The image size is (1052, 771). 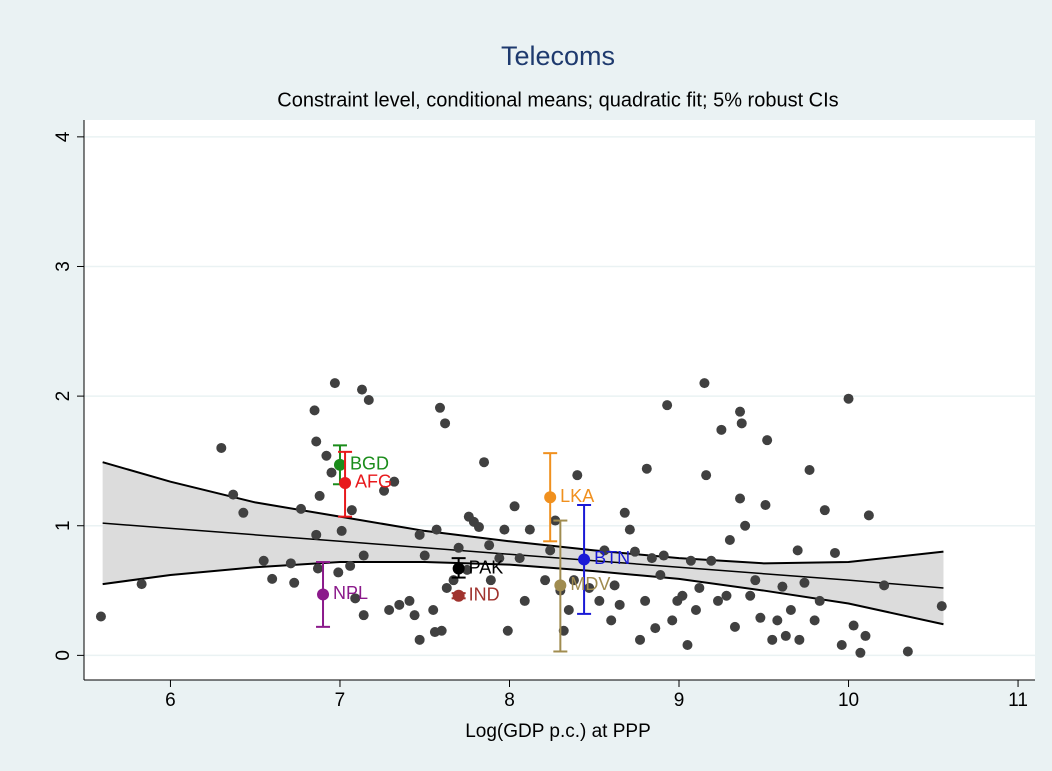 I want to click on y-tick-label: 2, so click(x=63, y=396).